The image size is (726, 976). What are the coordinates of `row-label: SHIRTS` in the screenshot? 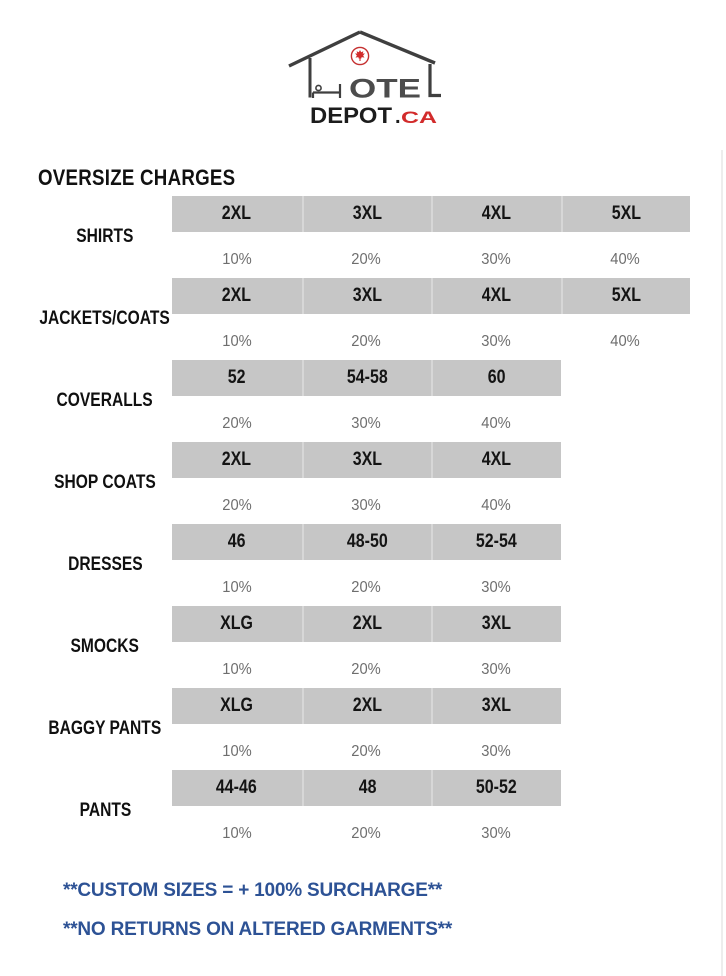 It's located at (105, 237).